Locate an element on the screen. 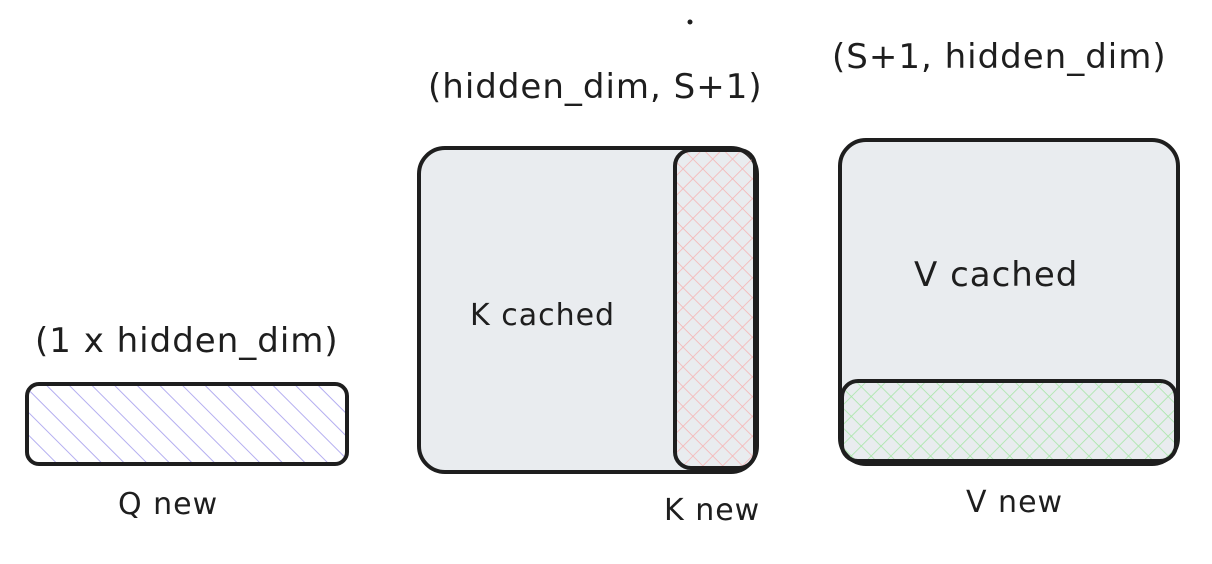  v-shape-label: (S+1, hidden_dim) is located at coordinates (999, 57).